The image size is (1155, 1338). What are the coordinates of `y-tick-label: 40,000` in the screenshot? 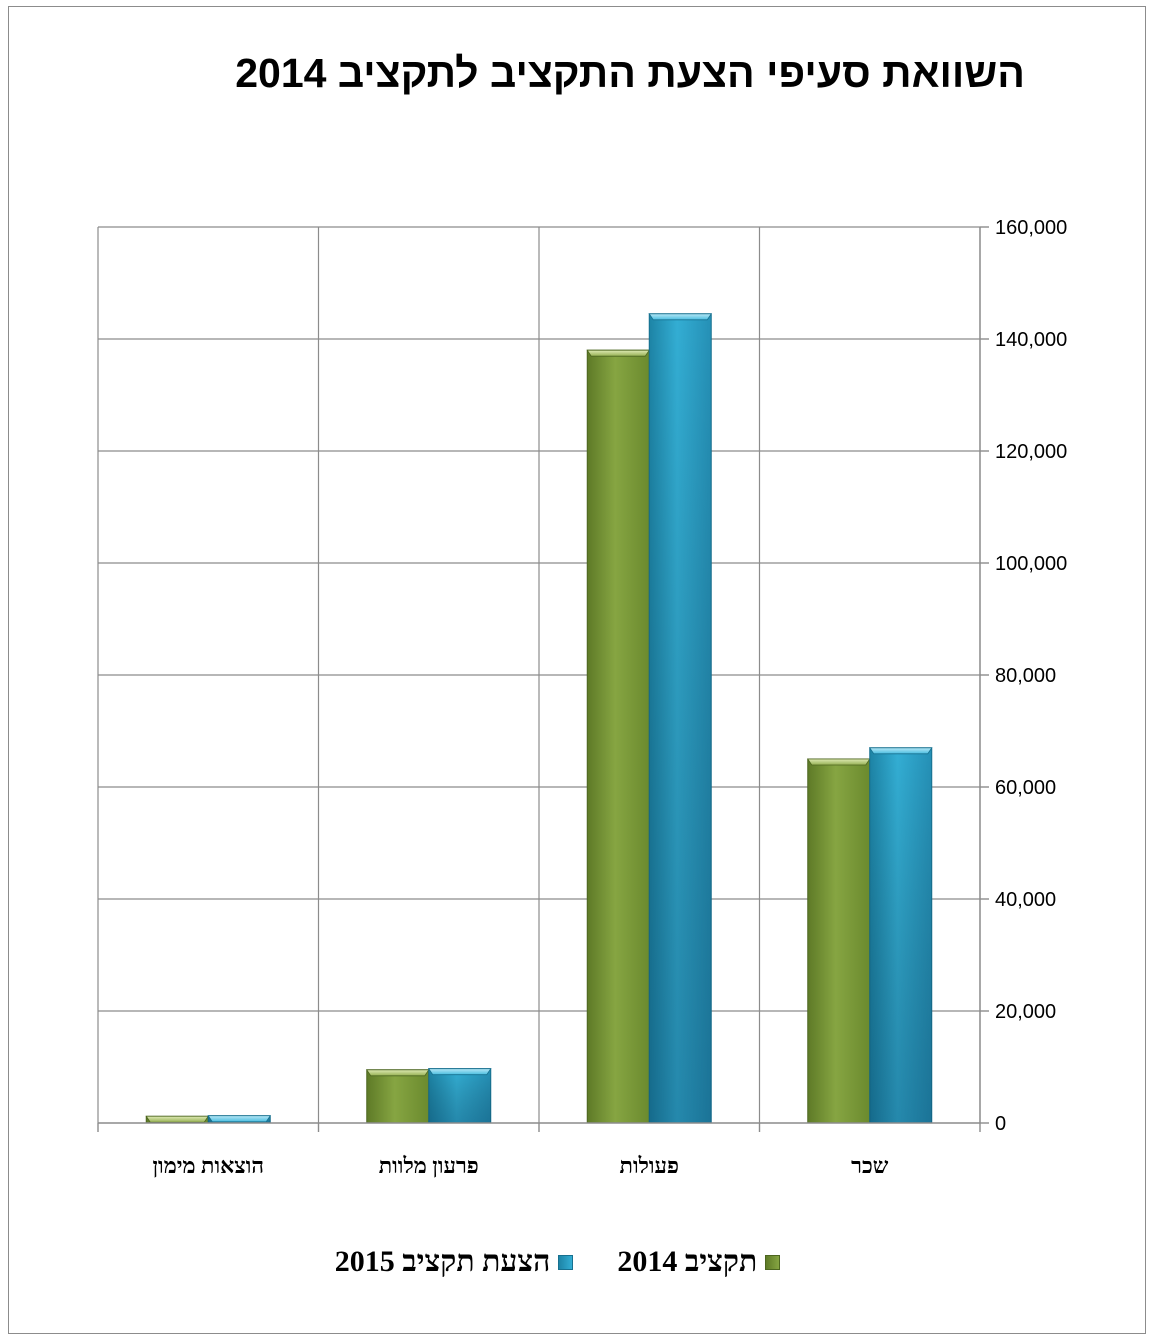 It's located at (1025, 900).